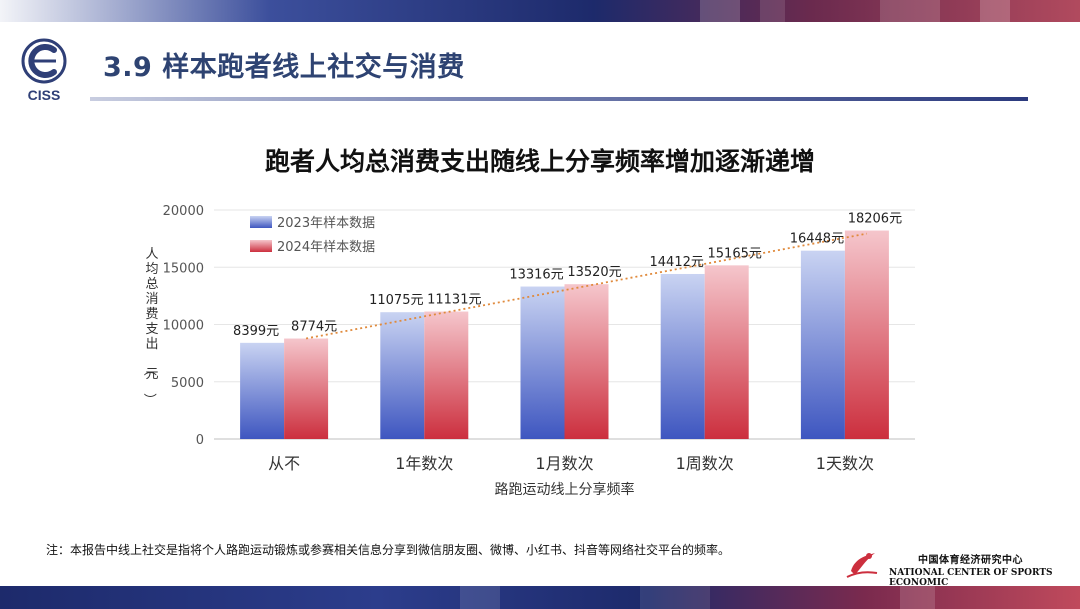 This screenshot has width=1080, height=609. Describe the element at coordinates (396, 300) in the screenshot. I see `data-label: 11075元` at that location.